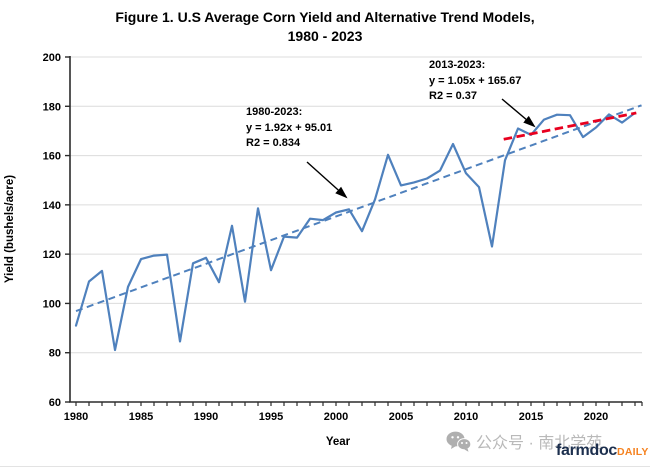 The height and width of the screenshot is (471, 650). Describe the element at coordinates (55, 354) in the screenshot. I see `svg-text: 80` at that location.